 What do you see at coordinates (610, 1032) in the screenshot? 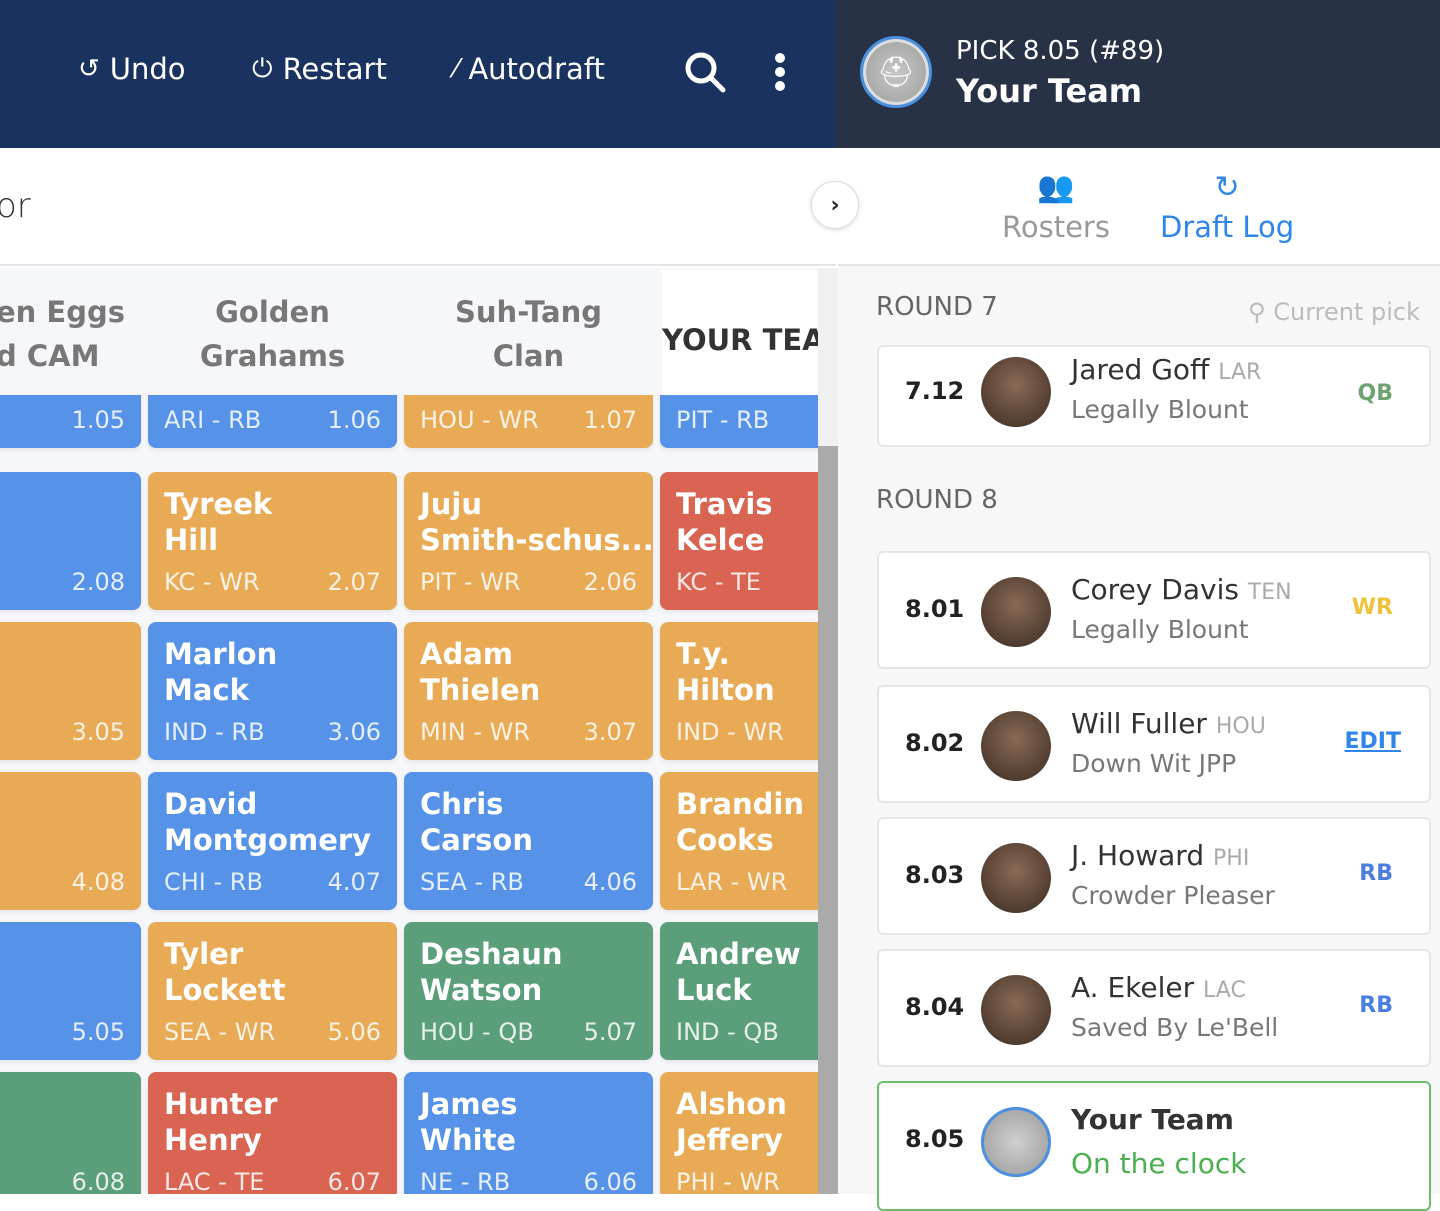
I see `pick-number: 5.07` at bounding box center [610, 1032].